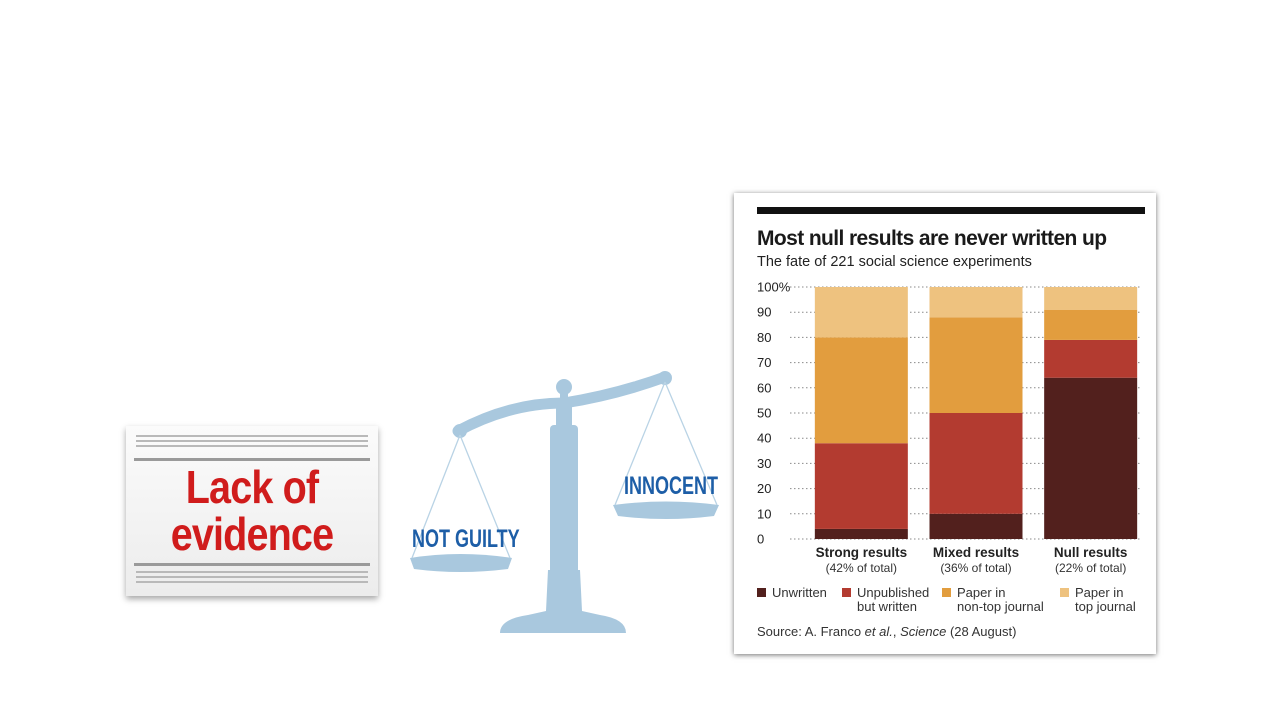  What do you see at coordinates (981, 631) in the screenshot?
I see `source-suffix: (28 August)` at bounding box center [981, 631].